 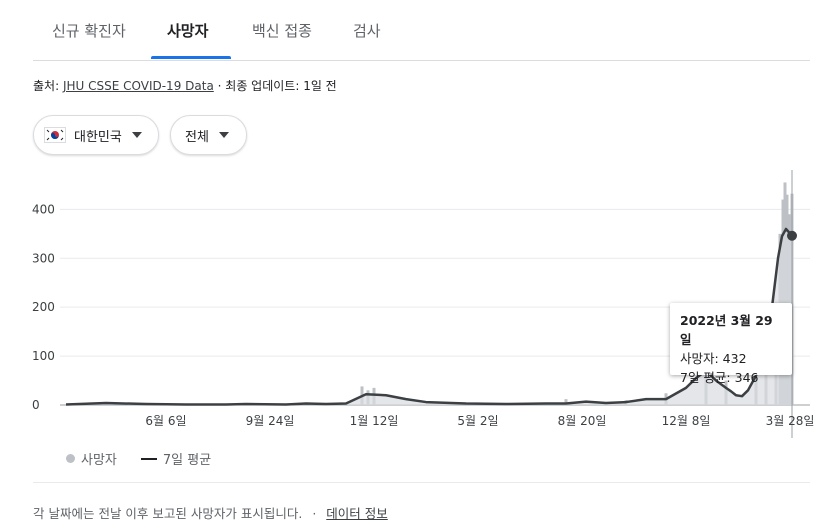 I want to click on x-tick-label: 12월 8일, so click(x=686, y=421).